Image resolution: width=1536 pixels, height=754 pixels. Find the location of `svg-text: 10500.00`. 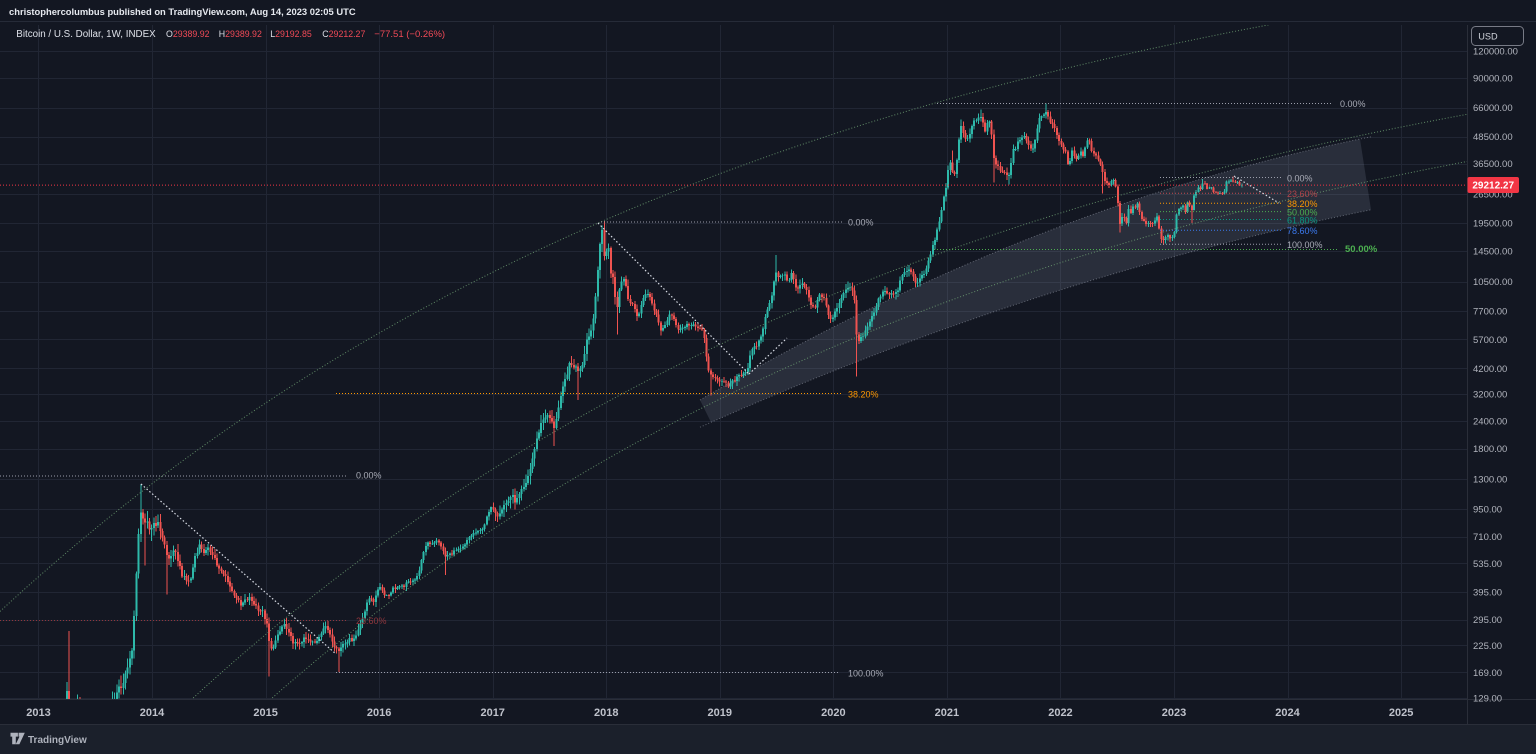

svg-text: 10500.00 is located at coordinates (1493, 282).